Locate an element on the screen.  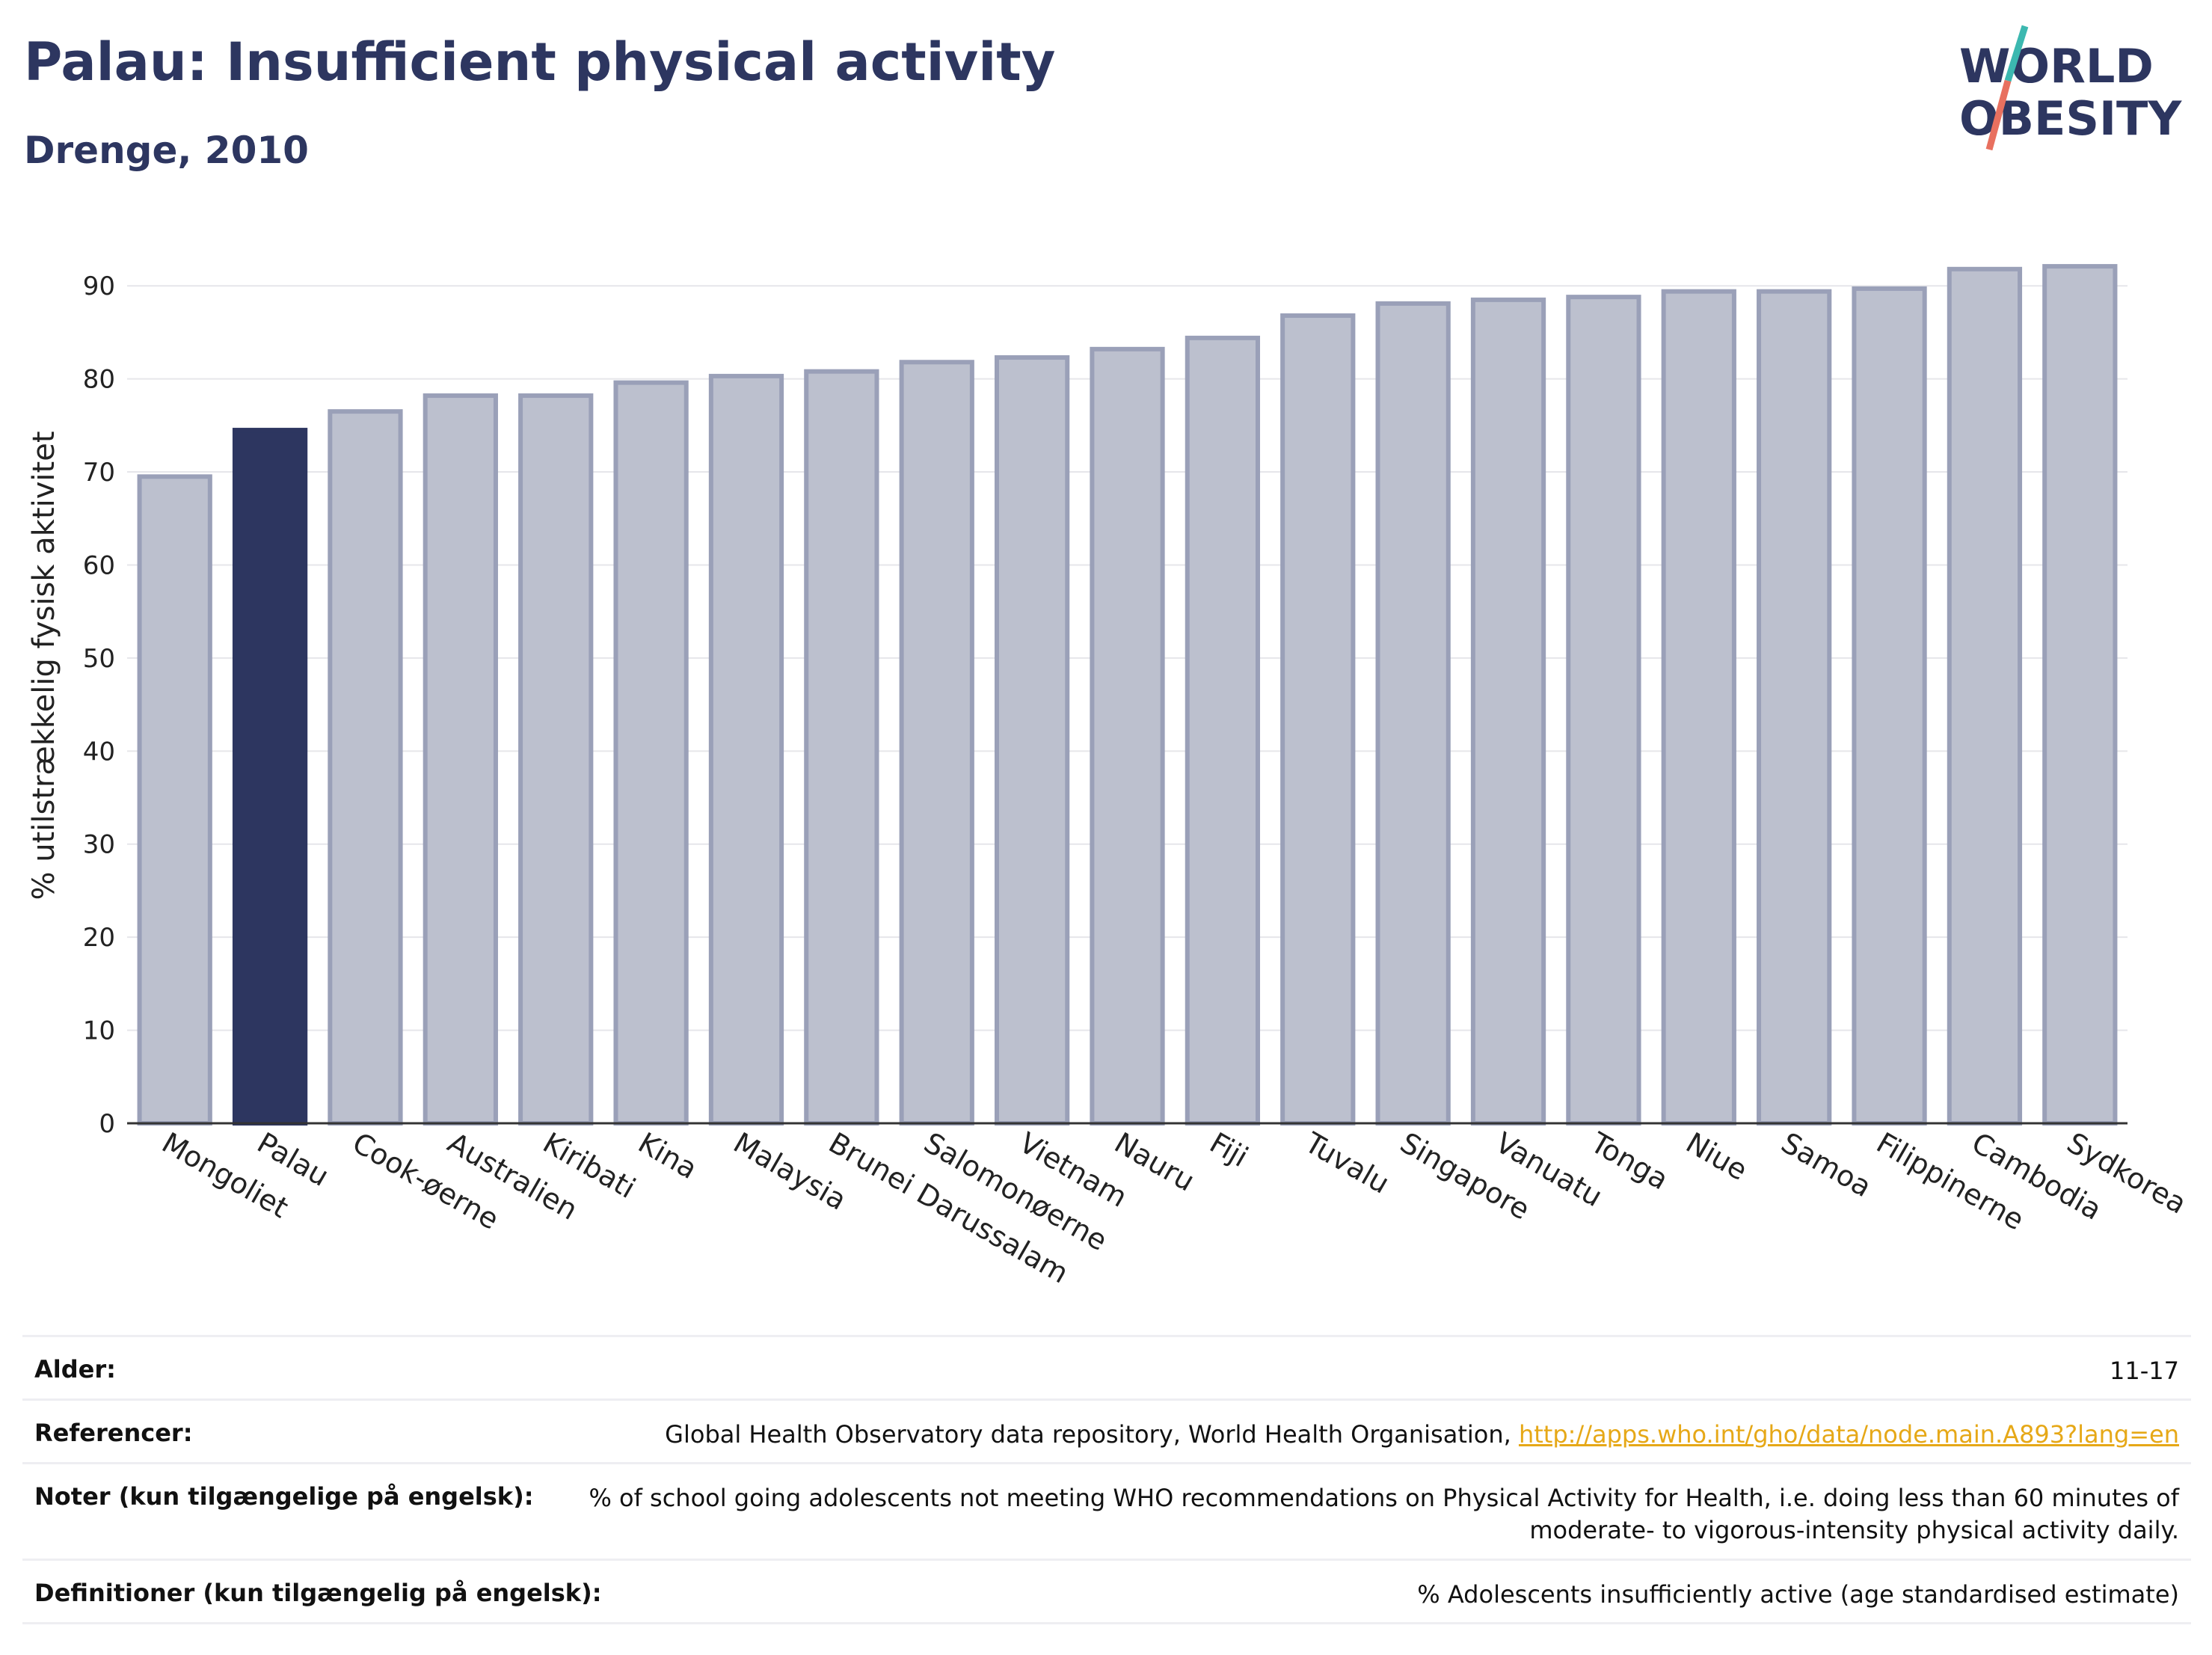
bar-kiribati is located at coordinates (556, 759).